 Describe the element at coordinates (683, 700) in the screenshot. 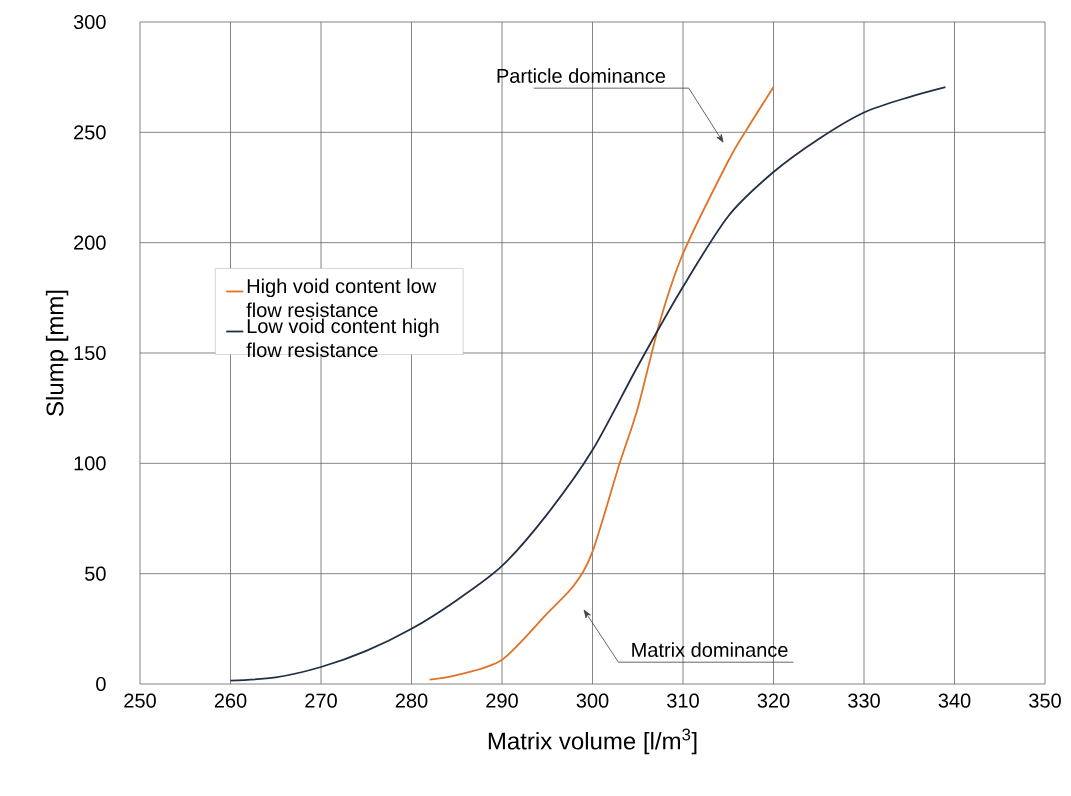

I see `x-tick-label: 310` at that location.